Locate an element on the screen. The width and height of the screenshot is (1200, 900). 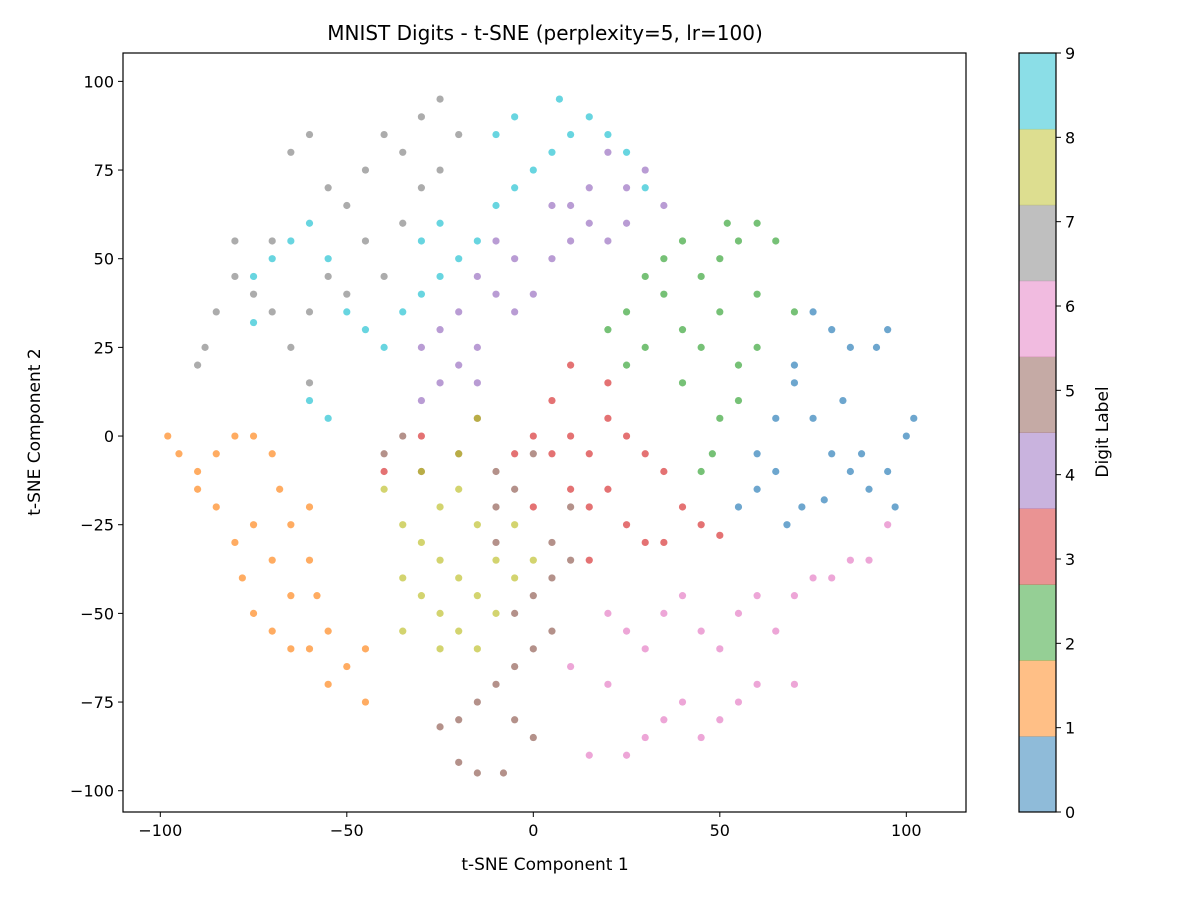
x-tick-label: −50 is located at coordinates (347, 830).